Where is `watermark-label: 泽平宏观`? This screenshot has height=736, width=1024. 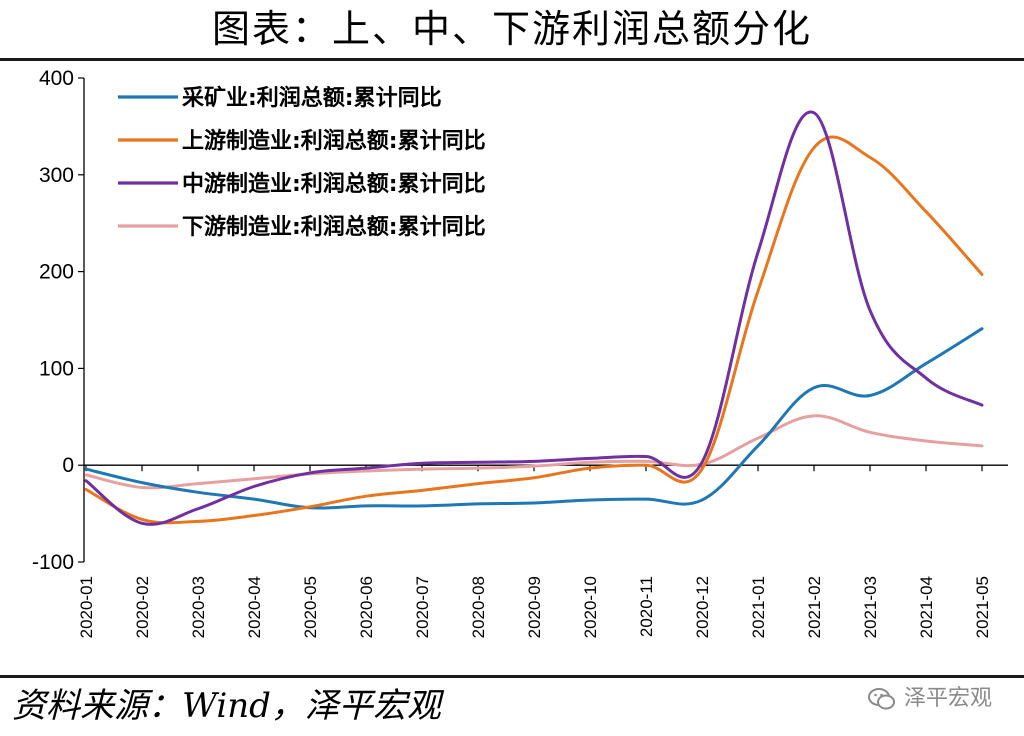 watermark-label: 泽平宏观 is located at coordinates (947, 698).